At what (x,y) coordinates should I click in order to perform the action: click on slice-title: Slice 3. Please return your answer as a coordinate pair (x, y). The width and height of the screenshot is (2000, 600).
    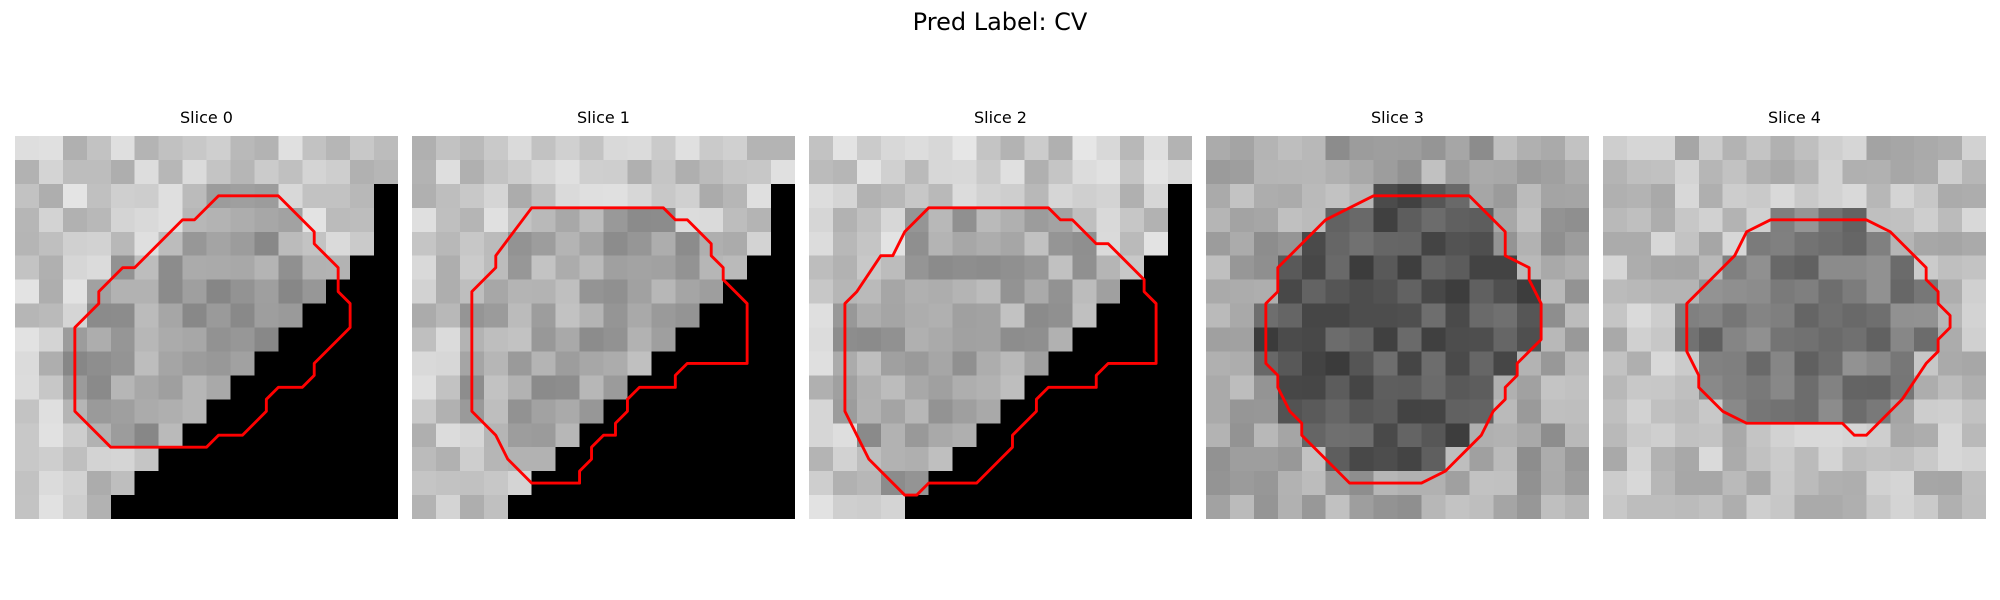
    Looking at the image, I should click on (1397, 117).